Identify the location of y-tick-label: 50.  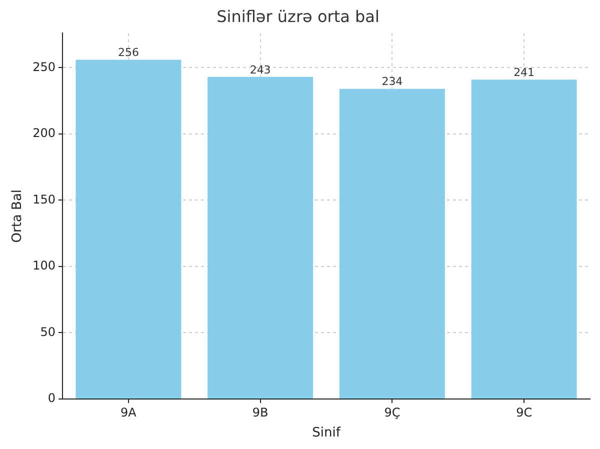
(48, 331).